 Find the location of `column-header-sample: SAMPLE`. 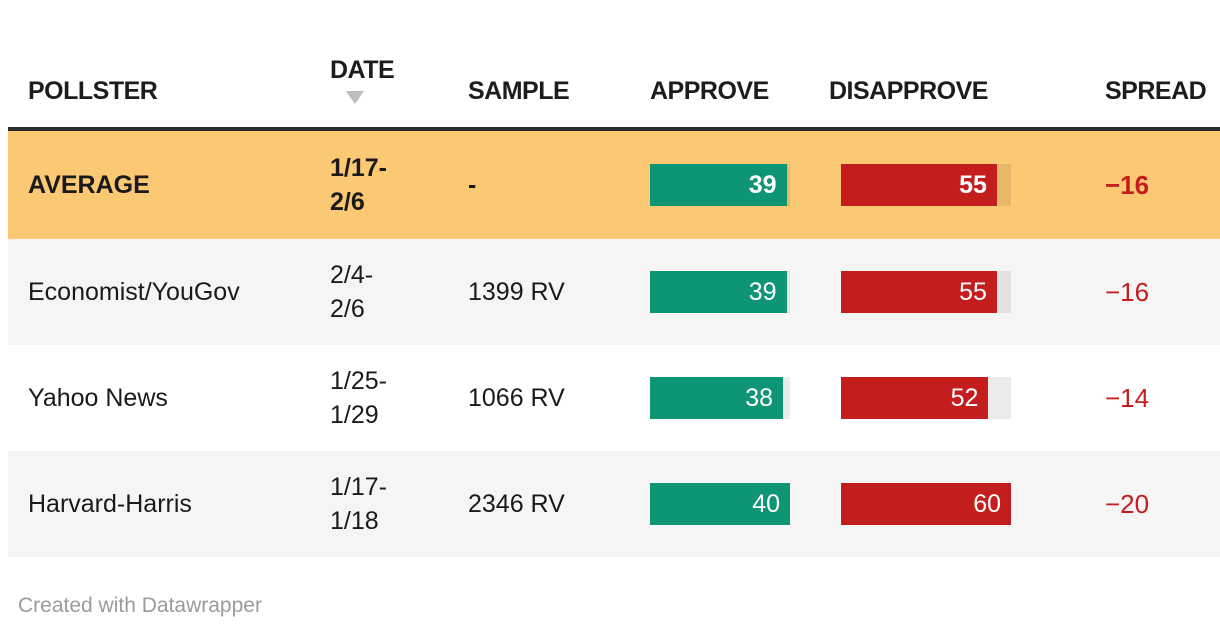

column-header-sample: SAMPLE is located at coordinates (519, 91).